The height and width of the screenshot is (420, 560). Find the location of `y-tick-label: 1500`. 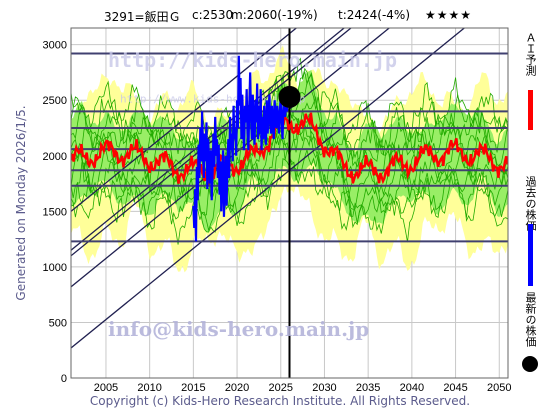

y-tick-label: 1500 is located at coordinates (55, 212).